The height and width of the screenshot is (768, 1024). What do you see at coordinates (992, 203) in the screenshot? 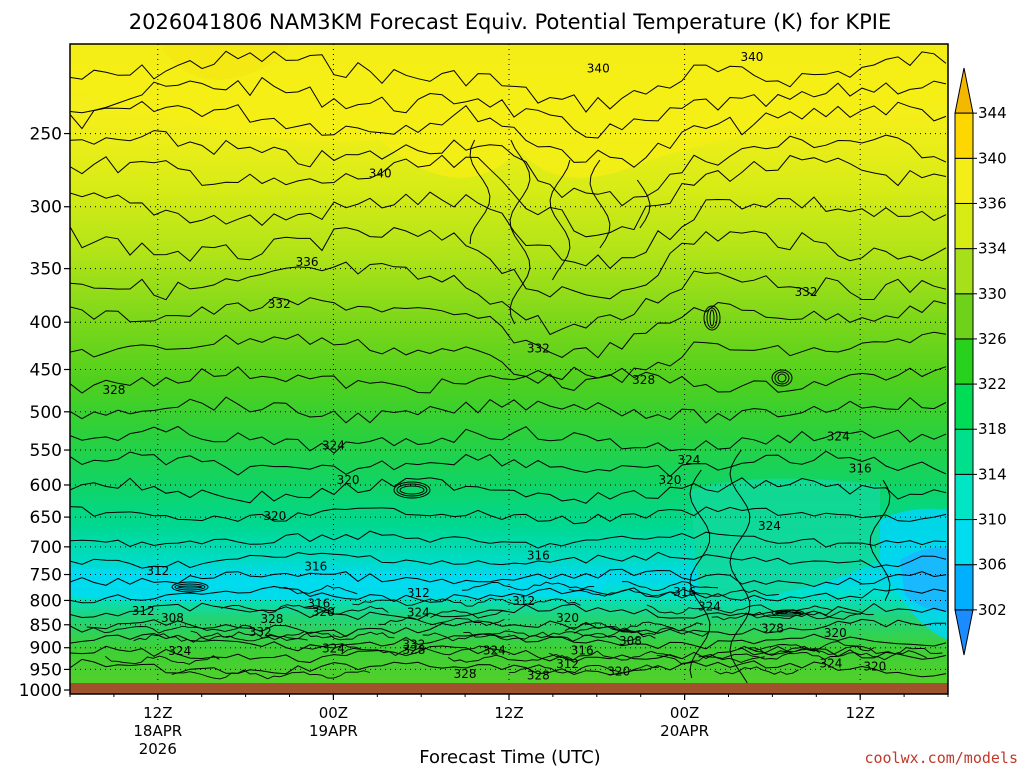
I see `colorbar-label: 336` at bounding box center [992, 203].